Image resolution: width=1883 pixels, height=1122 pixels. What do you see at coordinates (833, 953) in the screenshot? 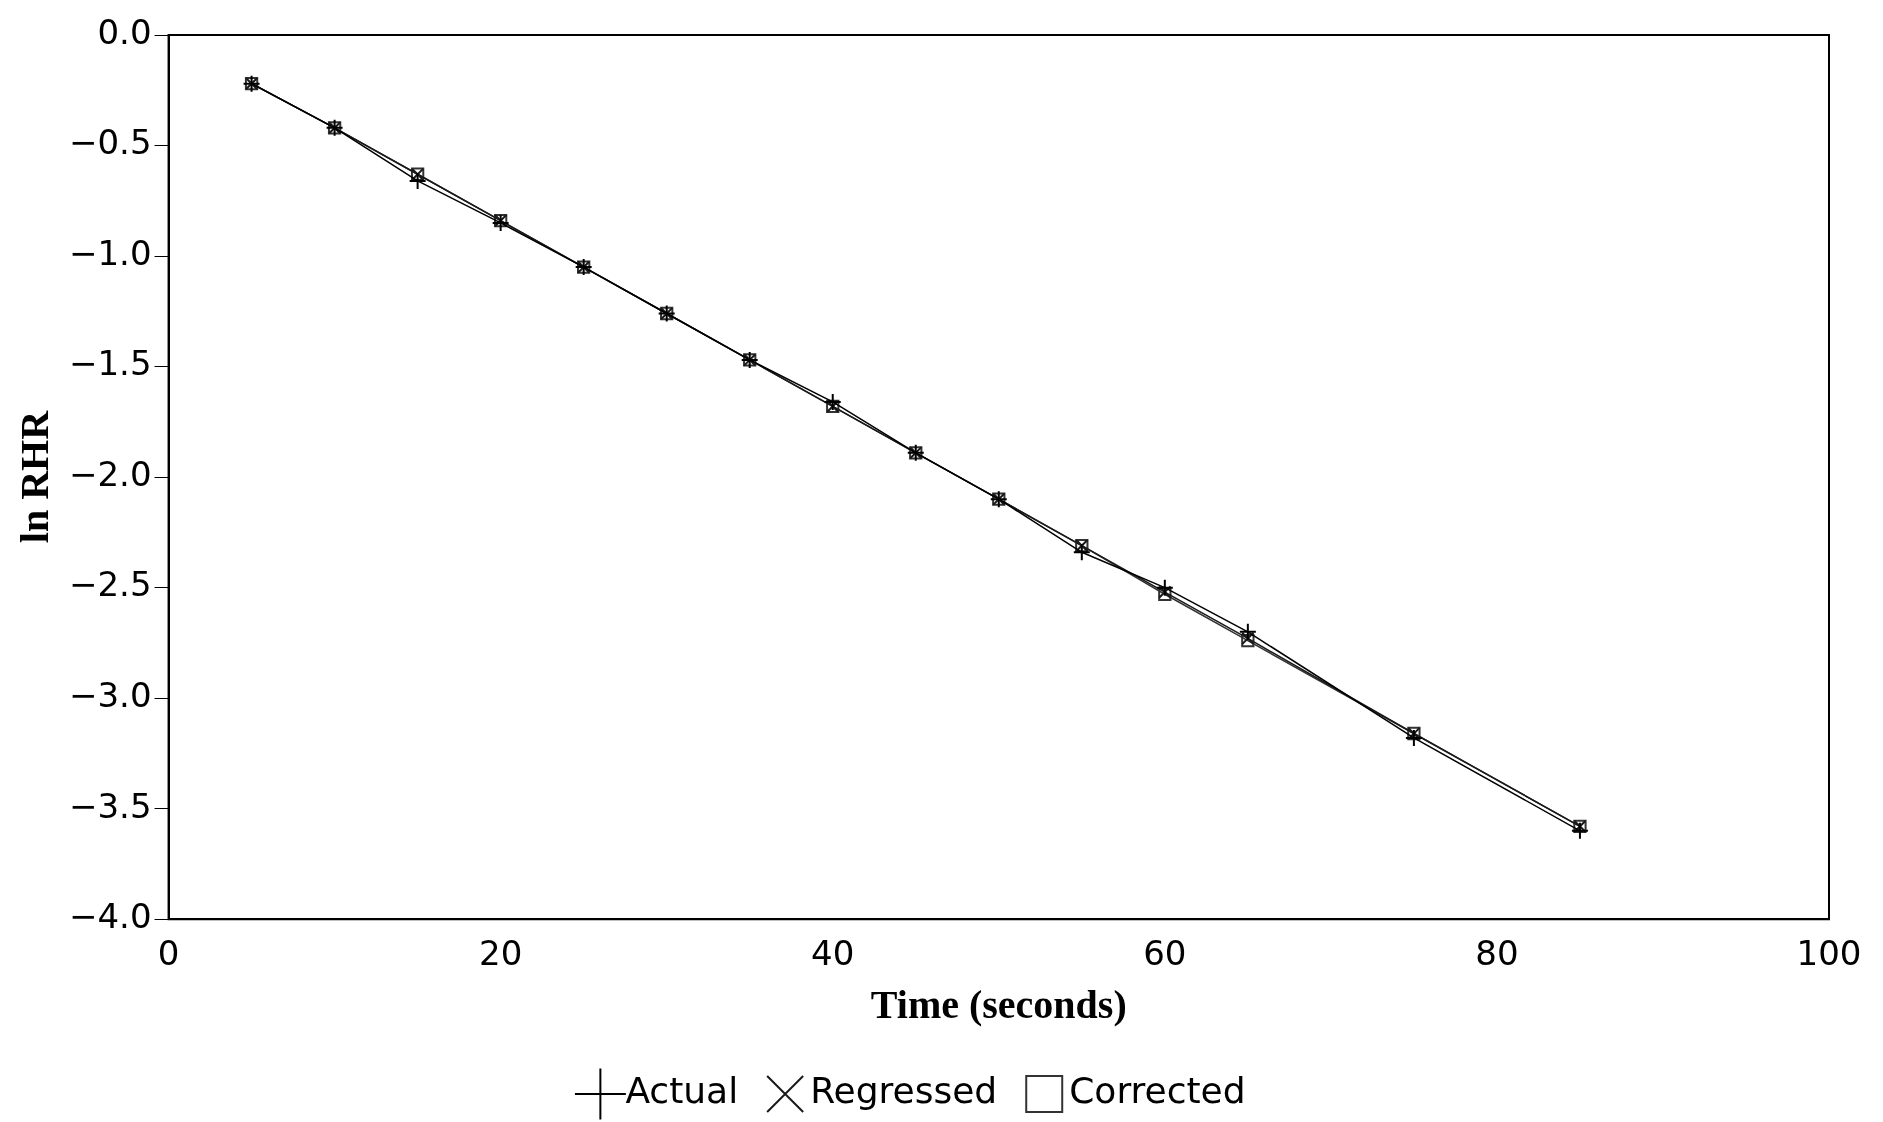
I see `x-tick-label: 40` at bounding box center [833, 953].